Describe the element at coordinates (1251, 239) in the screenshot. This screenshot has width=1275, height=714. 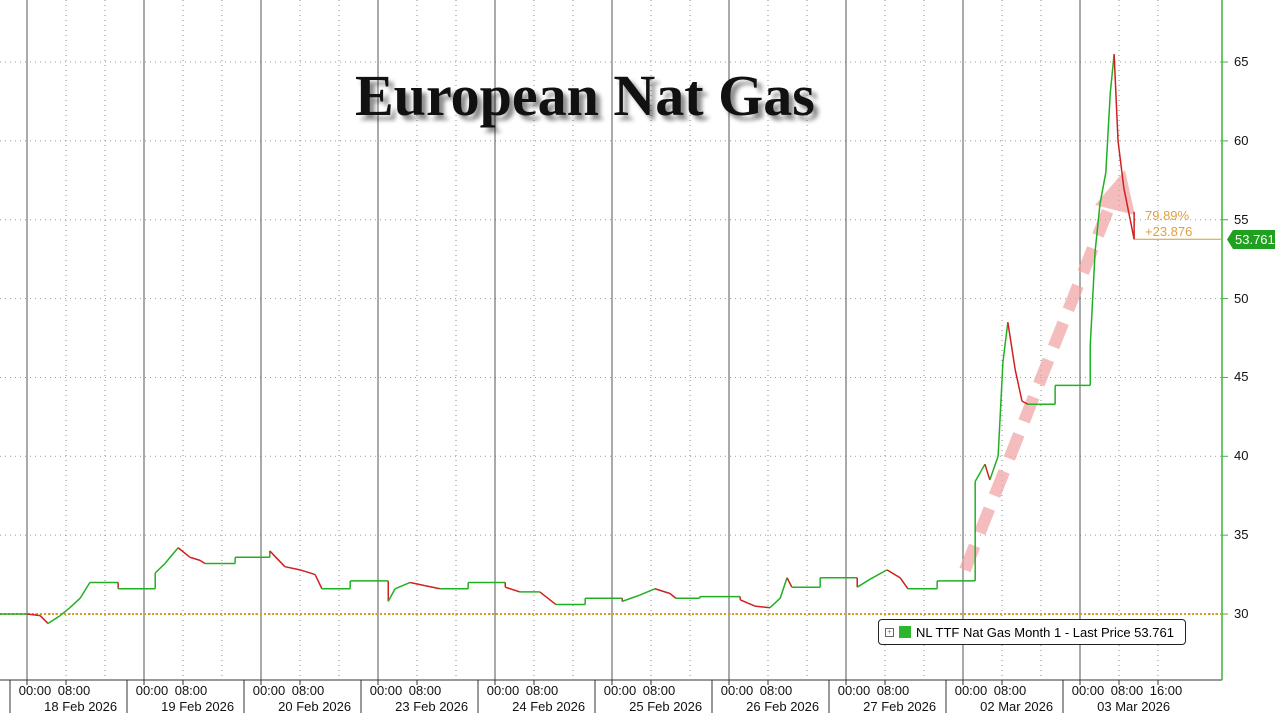
I see `last-price-label: 53.761` at that location.